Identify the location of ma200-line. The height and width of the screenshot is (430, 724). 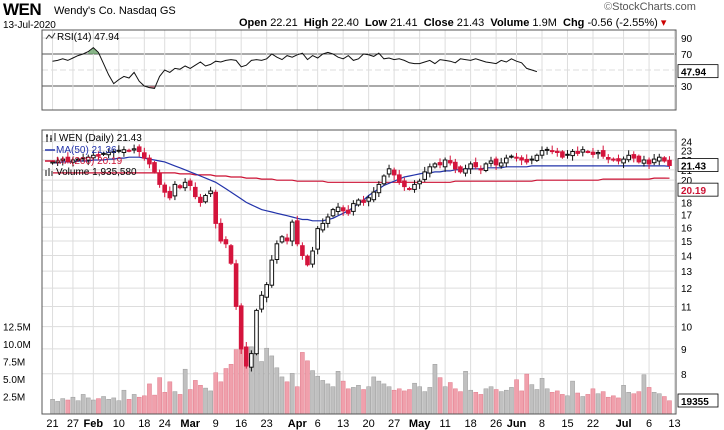
(361, 177).